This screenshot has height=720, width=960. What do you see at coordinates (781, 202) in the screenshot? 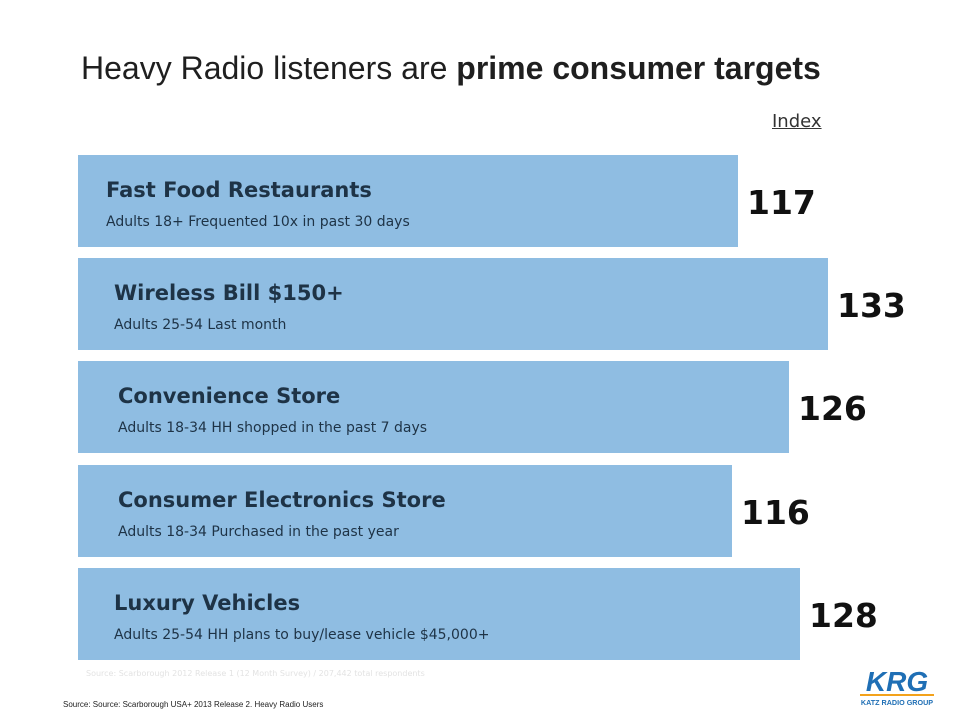
I see `bar-value-label: 117` at bounding box center [781, 202].